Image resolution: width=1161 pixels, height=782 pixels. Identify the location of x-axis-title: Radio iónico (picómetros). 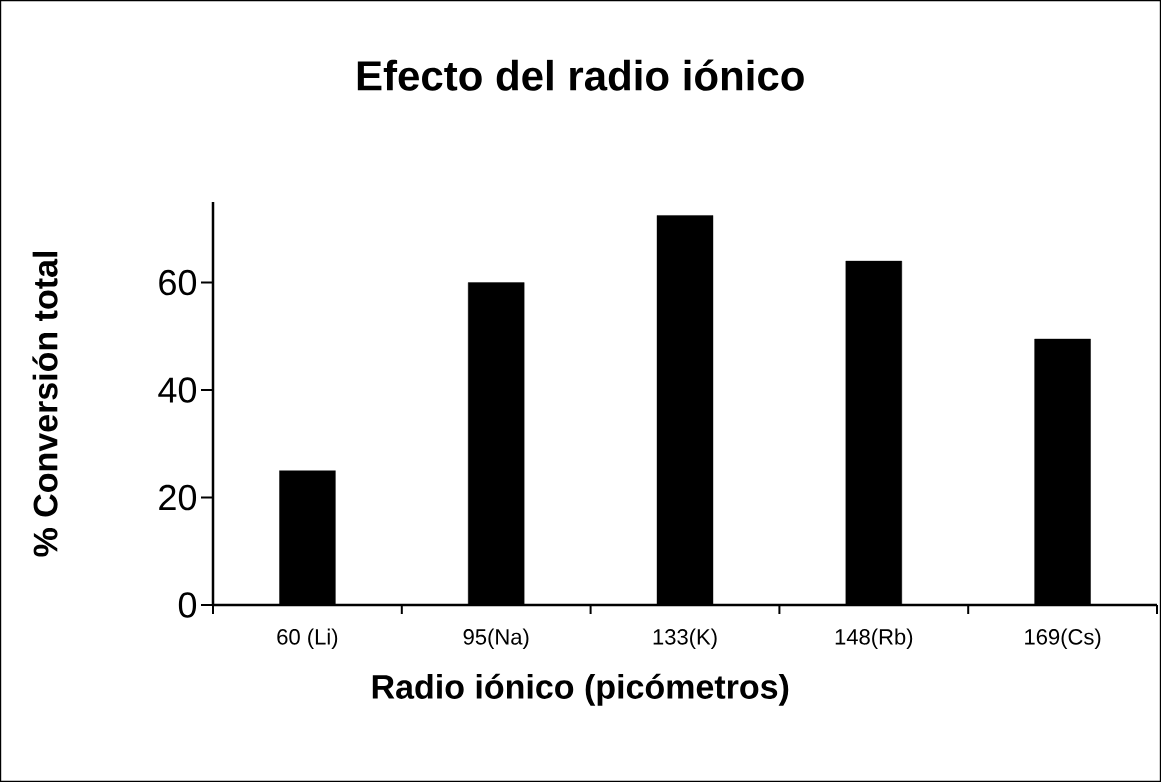
(580, 689).